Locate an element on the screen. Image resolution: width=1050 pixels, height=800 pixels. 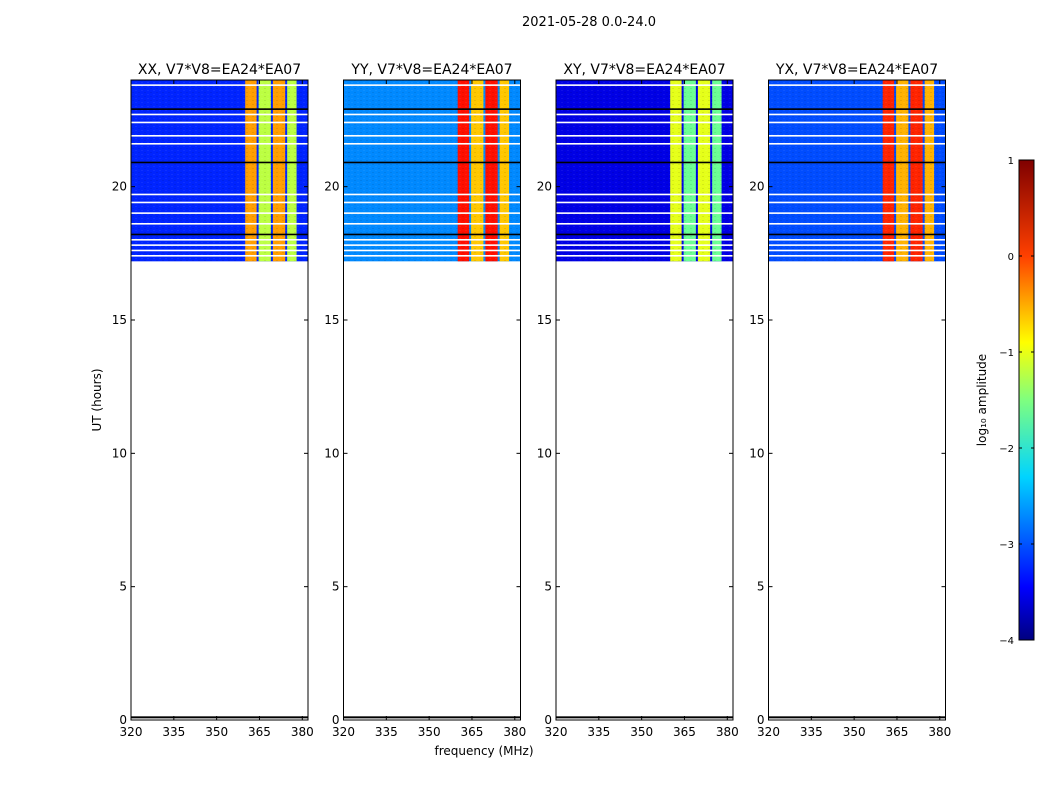
panel-title: XY, V7*V8=EA24*EA07 is located at coordinates (644, 70).